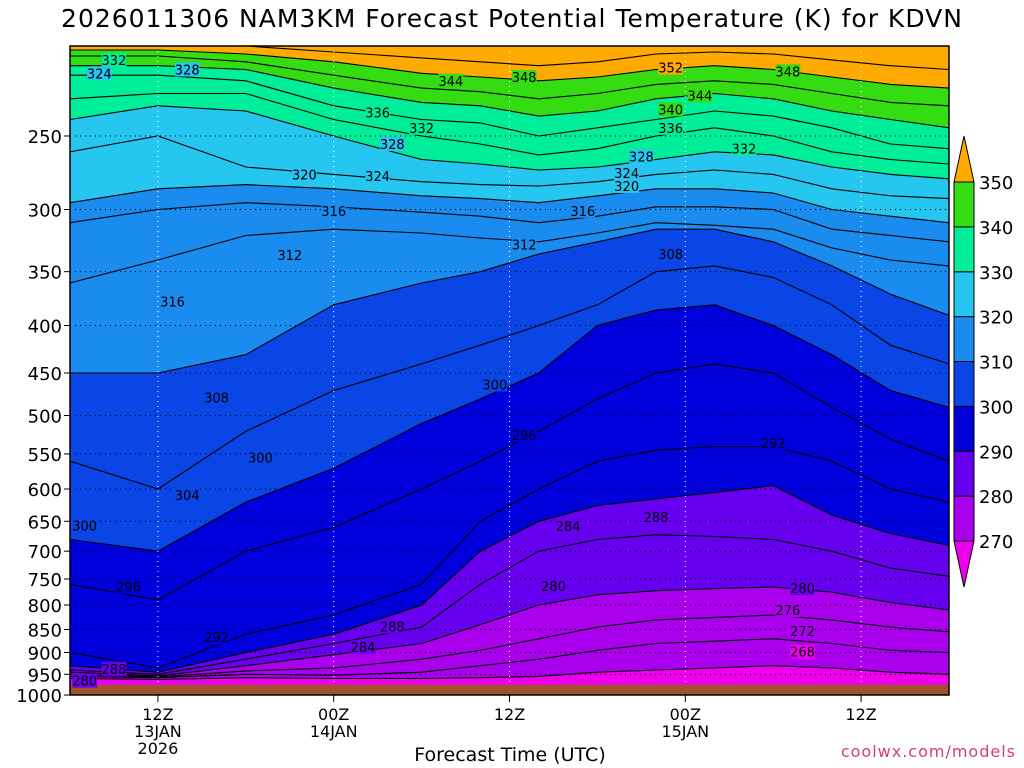 This screenshot has height=768, width=1024. I want to click on y-tick-label: 950, so click(45, 675).